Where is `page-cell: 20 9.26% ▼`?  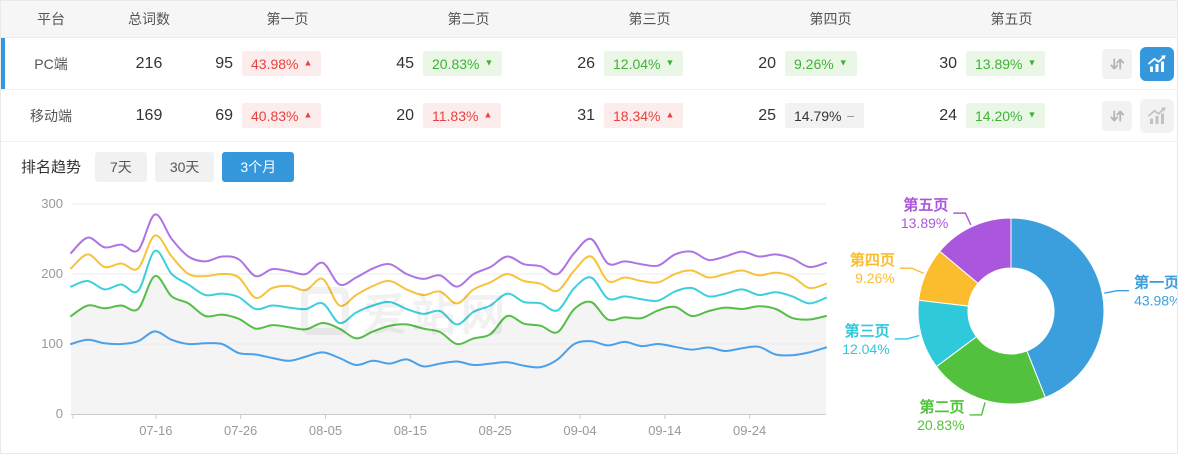 page-cell: 20 9.26% ▼ is located at coordinates (830, 63).